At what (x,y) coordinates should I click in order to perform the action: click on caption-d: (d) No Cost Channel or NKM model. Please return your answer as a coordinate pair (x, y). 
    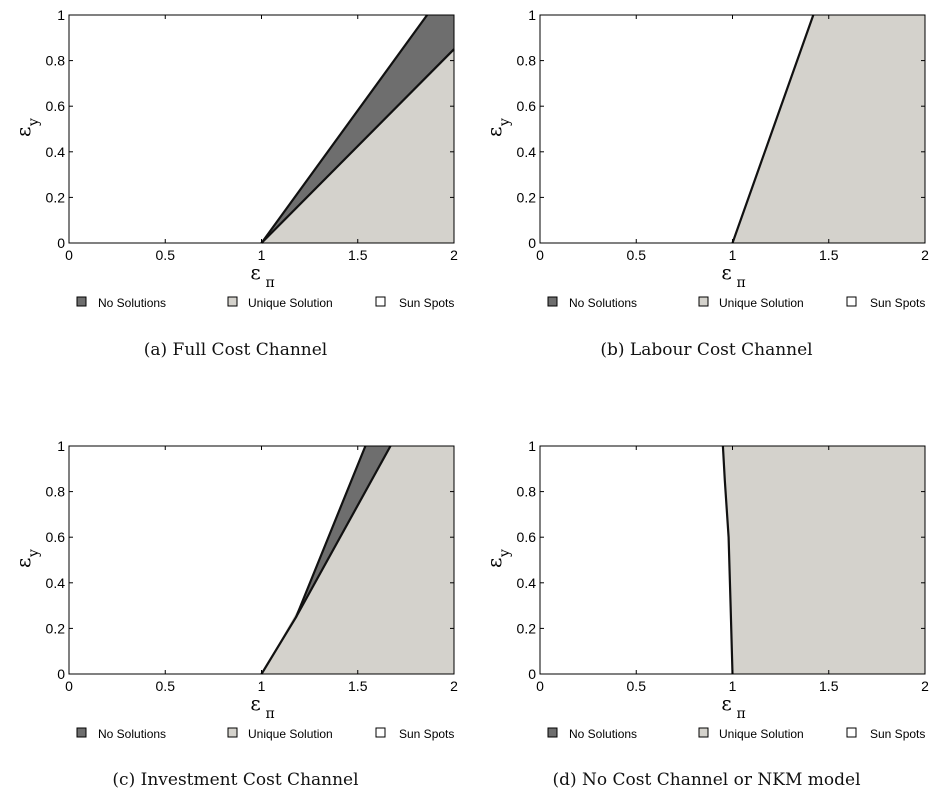
    Looking at the image, I should click on (706, 780).